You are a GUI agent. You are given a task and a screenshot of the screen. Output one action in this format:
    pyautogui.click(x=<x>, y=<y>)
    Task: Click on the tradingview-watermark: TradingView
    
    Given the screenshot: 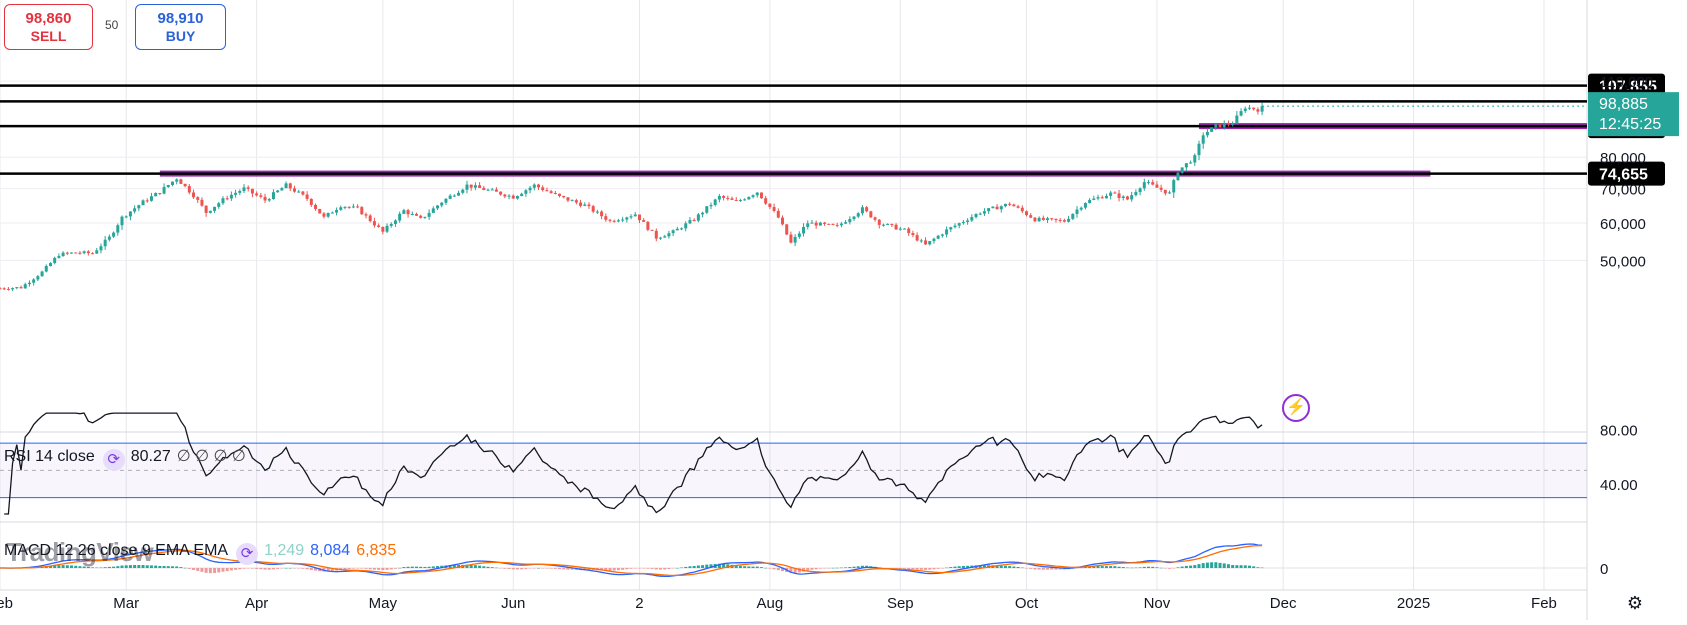 What is the action you would take?
    pyautogui.click(x=80, y=552)
    